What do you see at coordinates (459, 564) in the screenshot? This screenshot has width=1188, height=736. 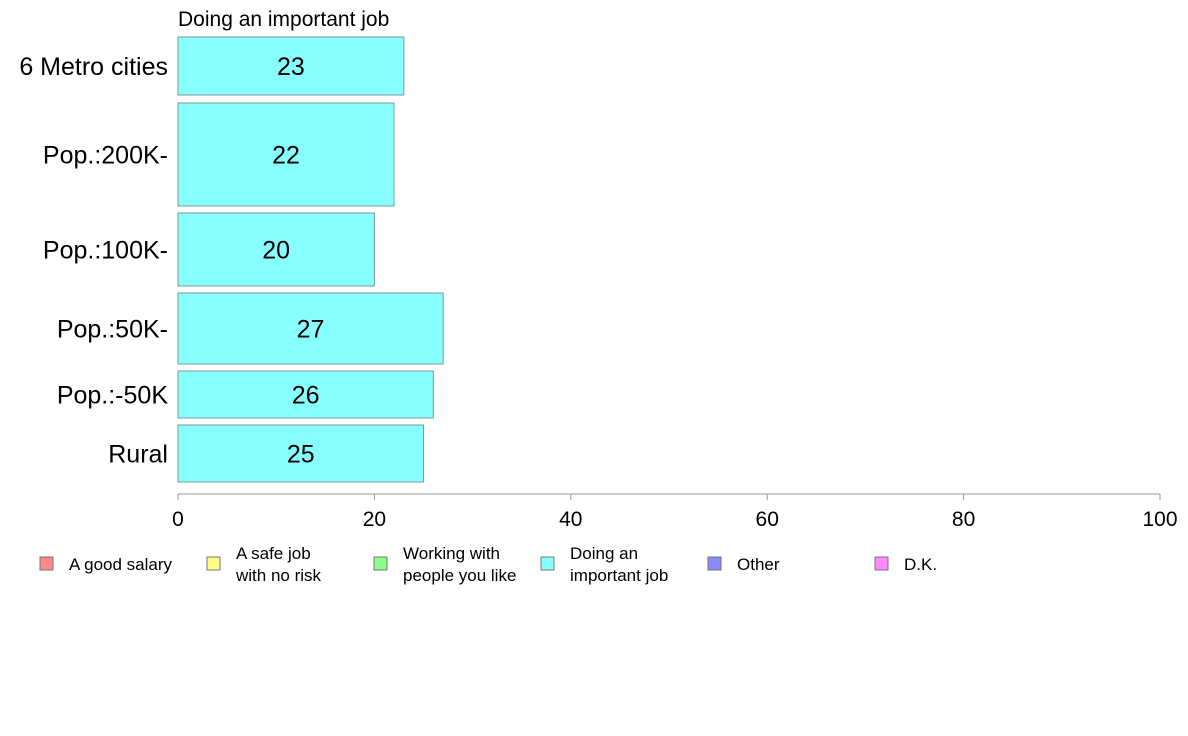 I see `legend-label: Working with people you like` at bounding box center [459, 564].